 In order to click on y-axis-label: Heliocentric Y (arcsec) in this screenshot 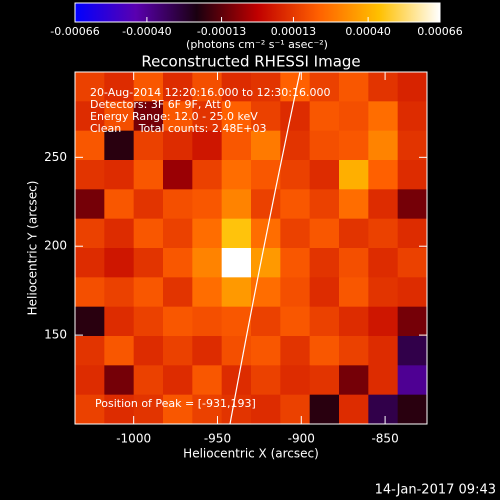, I will do `click(33, 248)`.